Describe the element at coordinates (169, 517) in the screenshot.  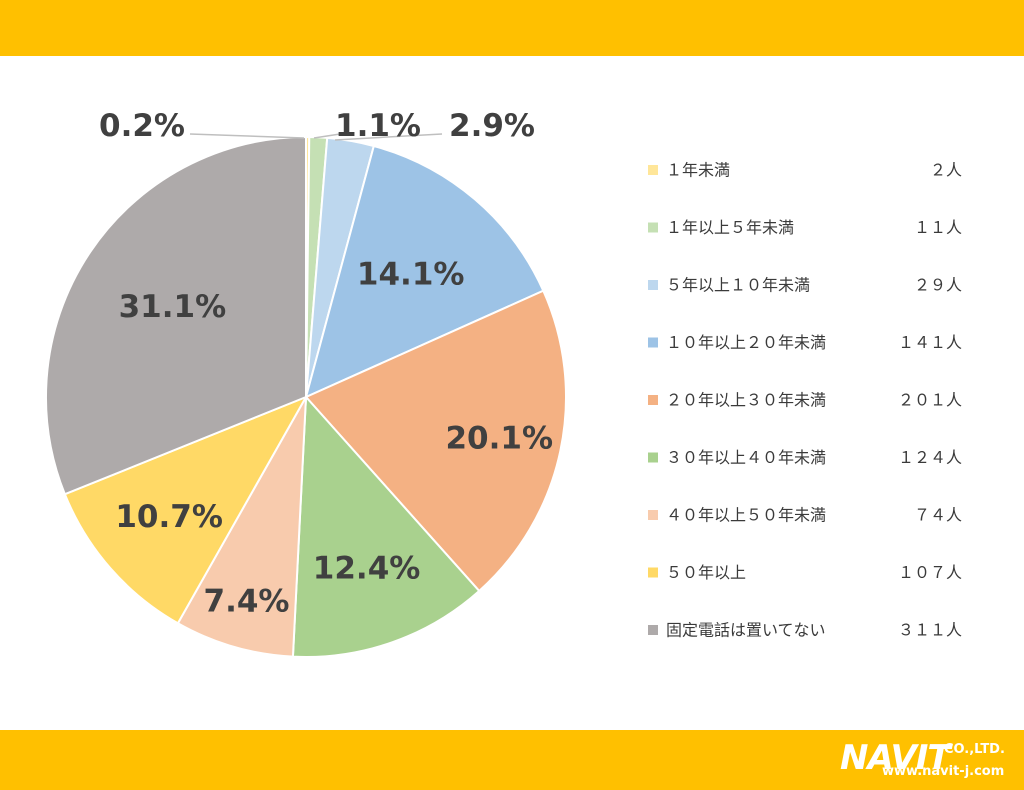
I see `percent-label-7: 10.7%` at that location.